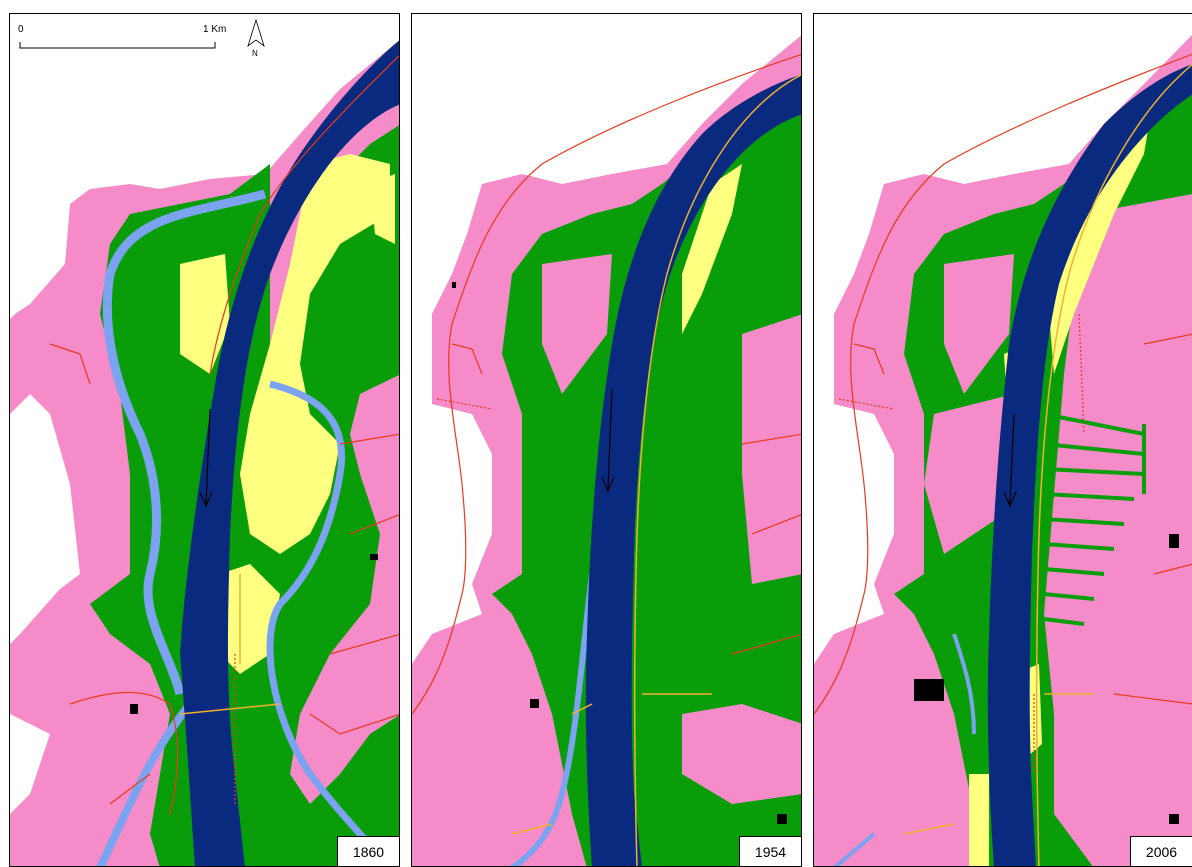 Image resolution: width=1192 pixels, height=867 pixels. What do you see at coordinates (21, 29) in the screenshot?
I see `scale-start-label: 0` at bounding box center [21, 29].